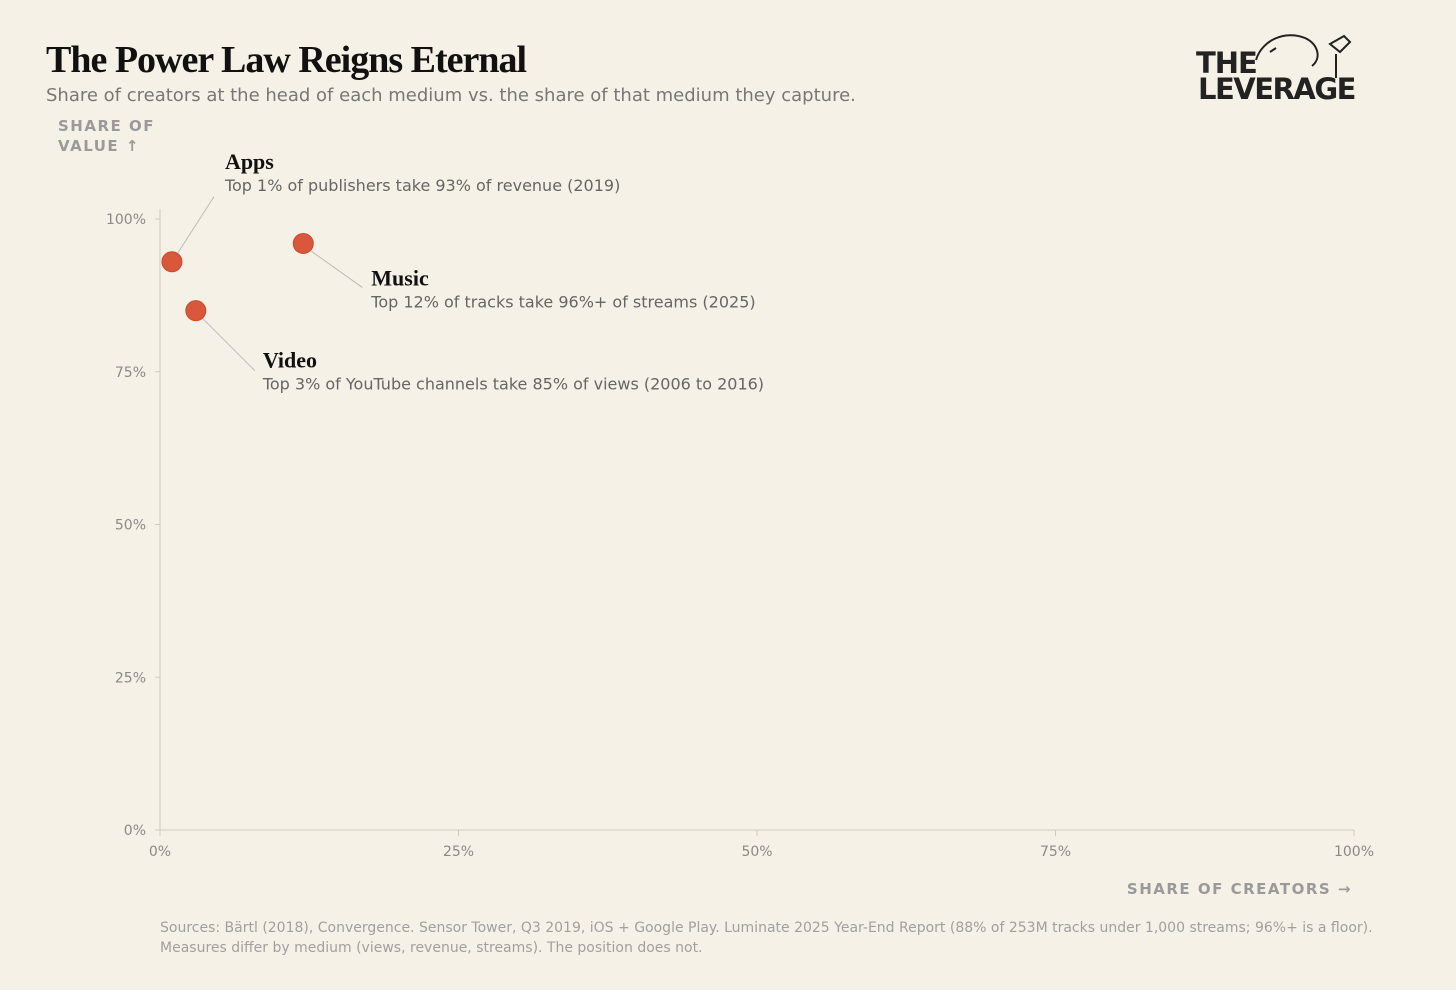 The height and width of the screenshot is (990, 1456). I want to click on x-tick-label: 25%, so click(458, 852).